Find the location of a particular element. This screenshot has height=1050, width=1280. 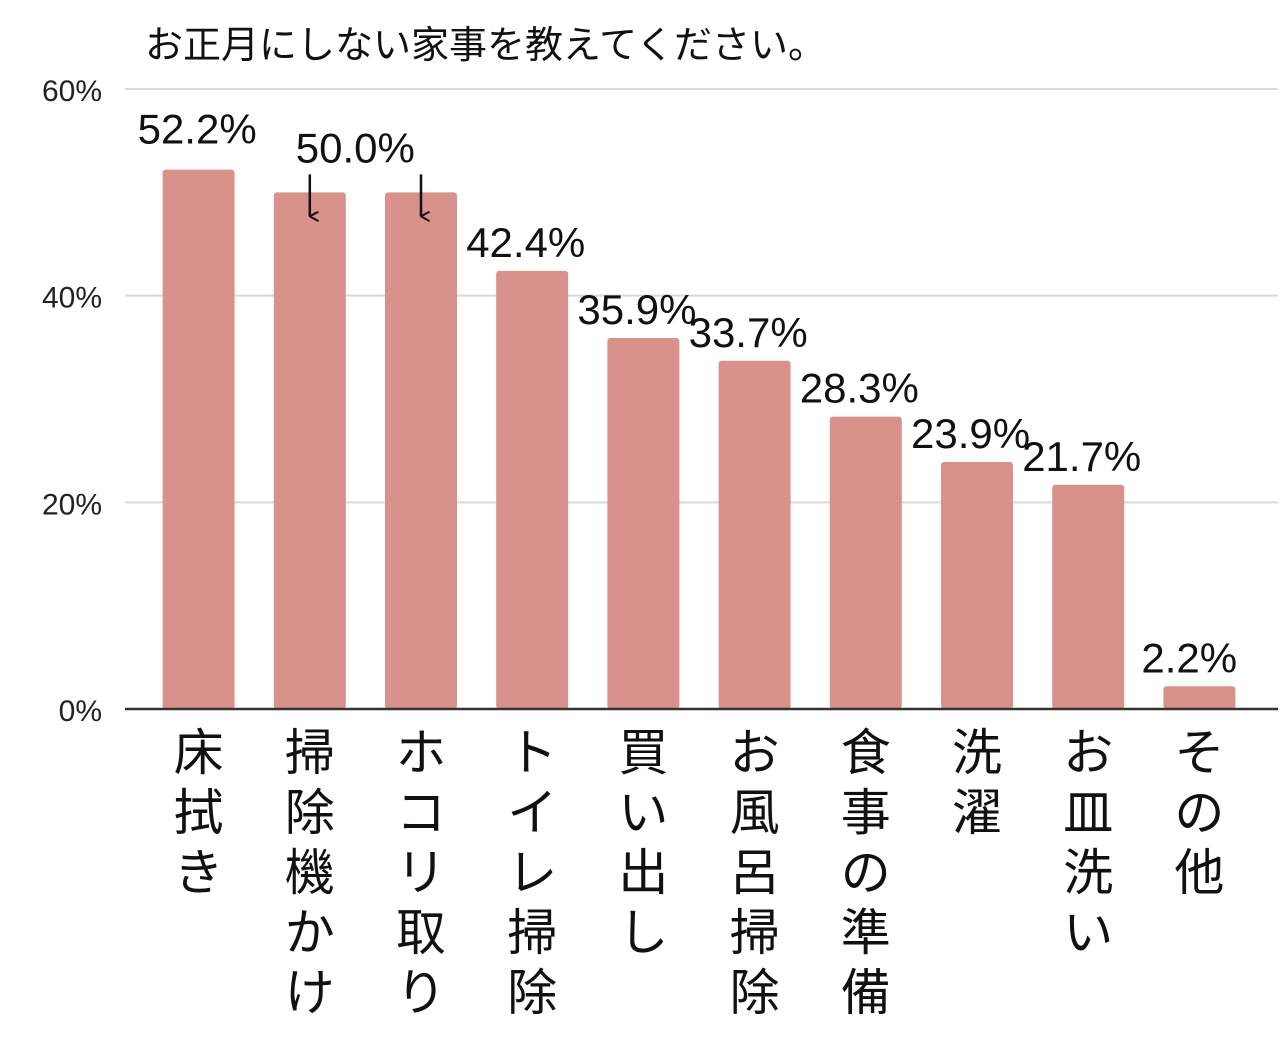

data-label: 33.7% is located at coordinates (748, 332).